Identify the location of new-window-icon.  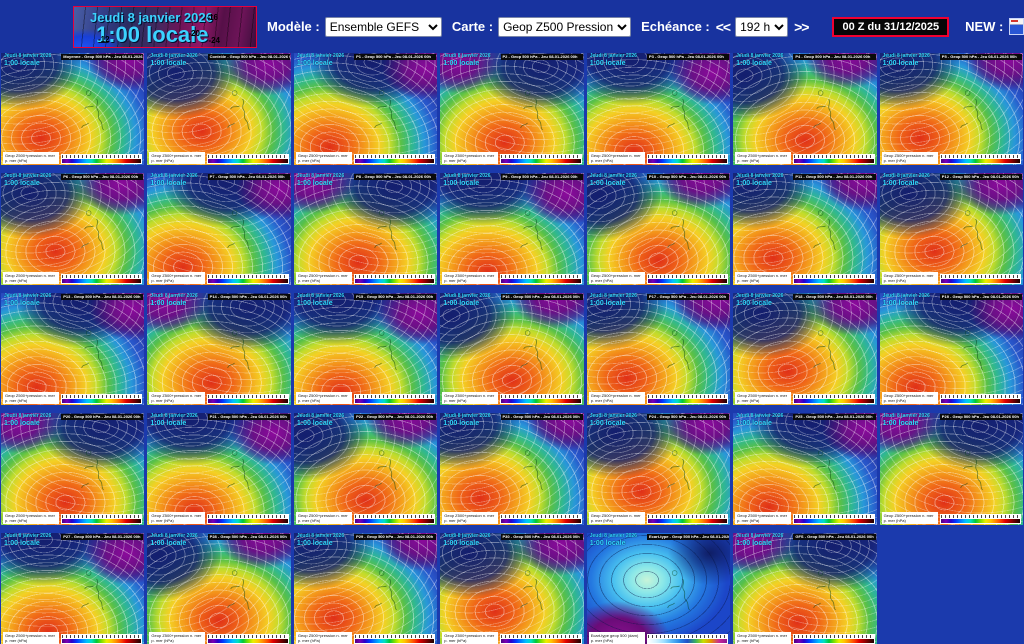
(1016, 26).